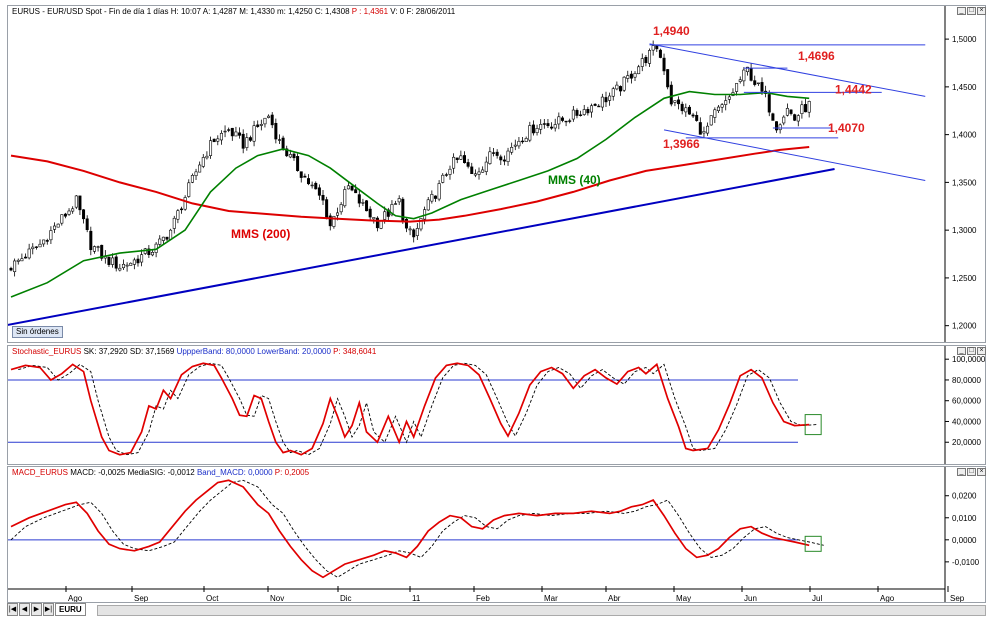  Describe the element at coordinates (681, 144) in the screenshot. I see `level-label-4: 1,3966` at that location.